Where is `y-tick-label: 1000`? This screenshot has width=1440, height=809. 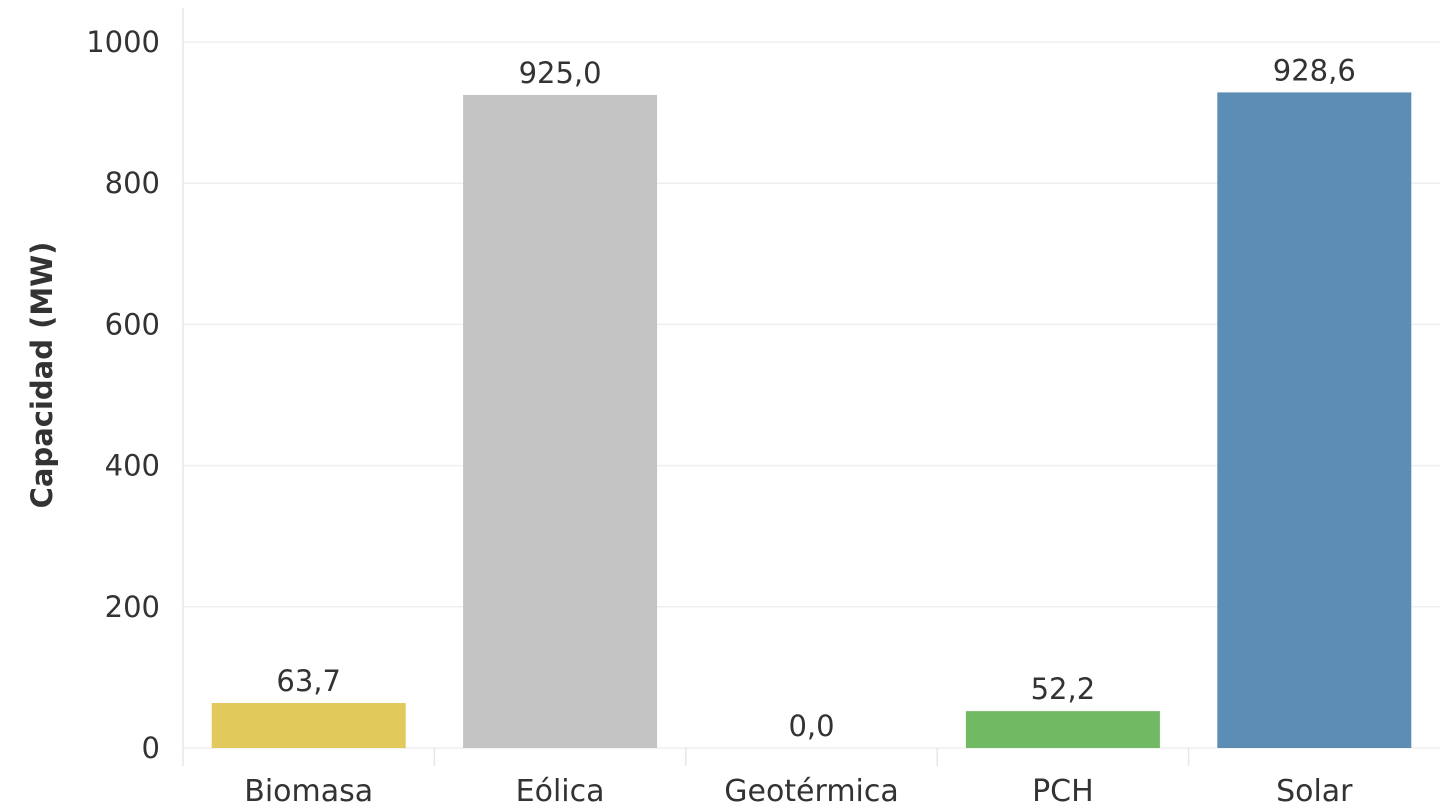
y-tick-label: 1000 is located at coordinates (123, 42).